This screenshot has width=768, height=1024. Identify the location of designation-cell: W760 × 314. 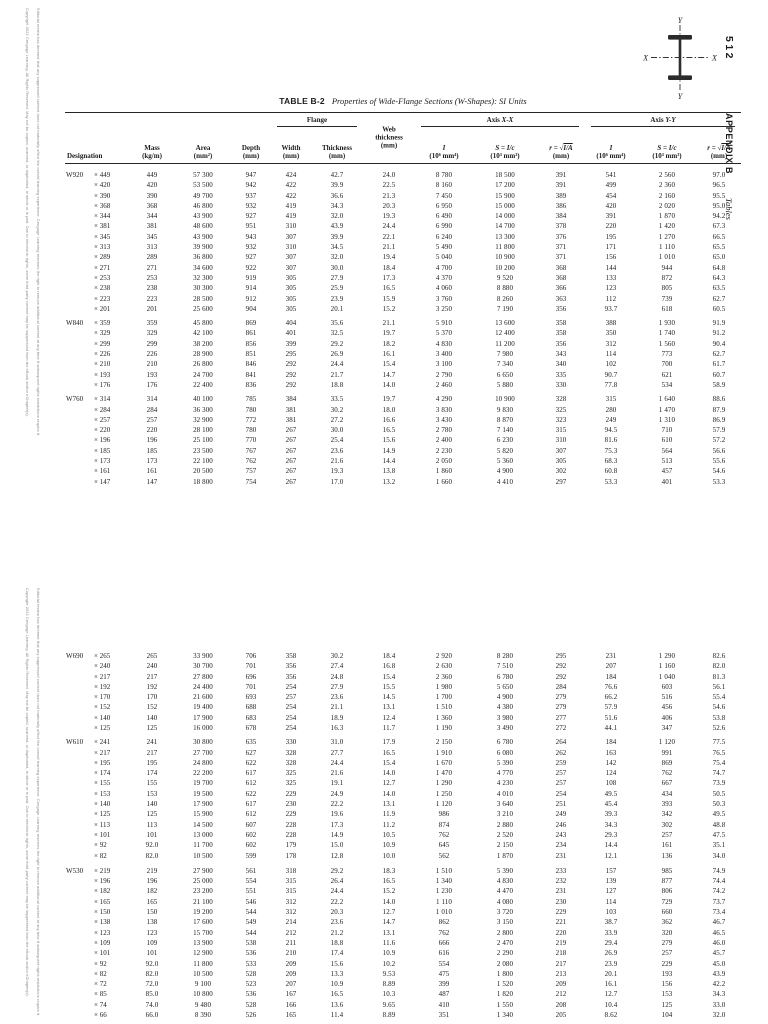
(97, 399).